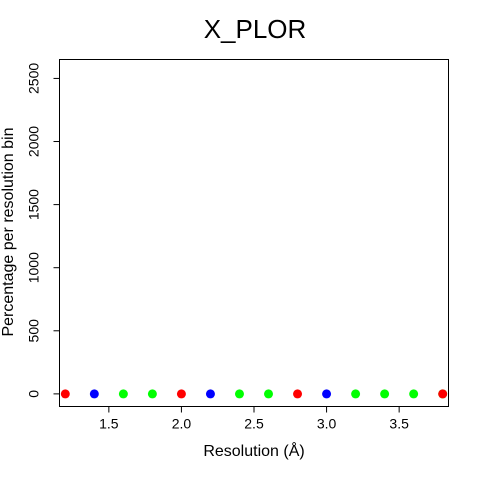  What do you see at coordinates (253, 450) in the screenshot?
I see `x-axis-label: Resolution (Å)` at bounding box center [253, 450].